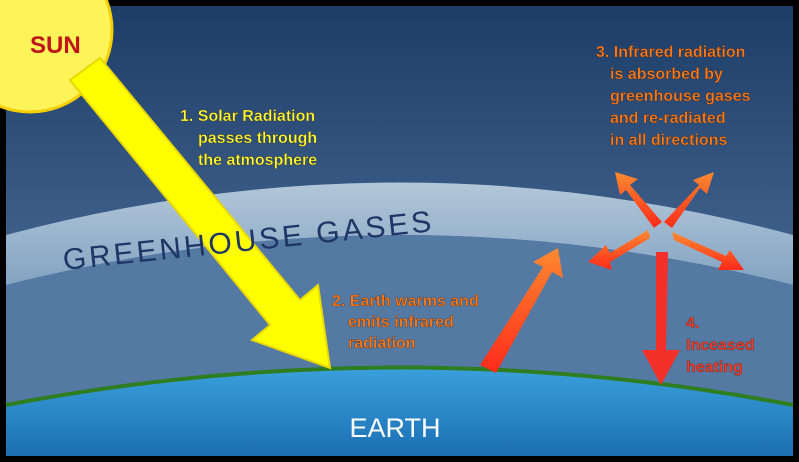  What do you see at coordinates (680, 96) in the screenshot?
I see `step-text: greenhouse gases` at bounding box center [680, 96].